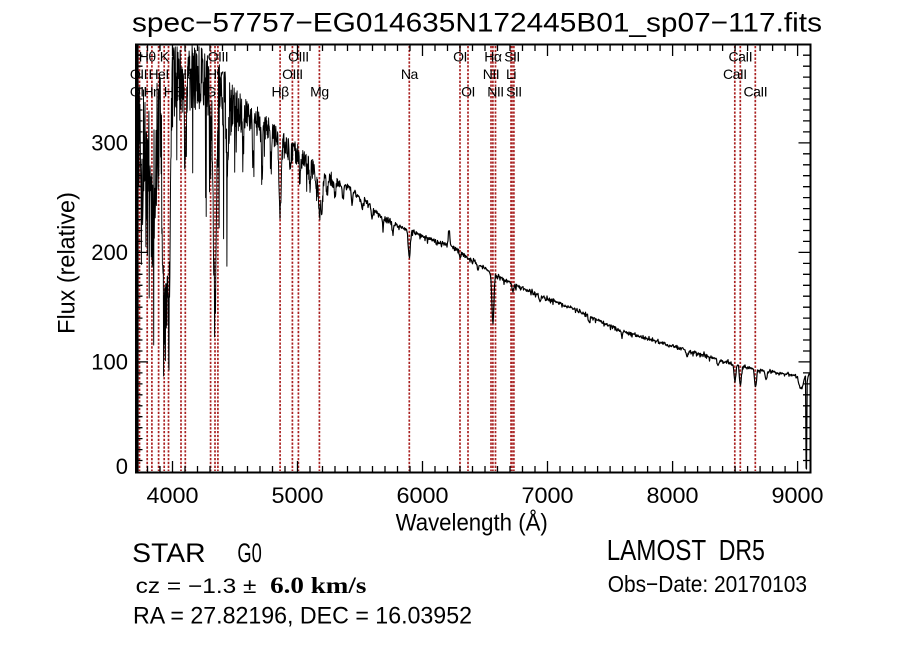 The height and width of the screenshot is (649, 900). I want to click on svg-text: 5000, so click(298, 495).